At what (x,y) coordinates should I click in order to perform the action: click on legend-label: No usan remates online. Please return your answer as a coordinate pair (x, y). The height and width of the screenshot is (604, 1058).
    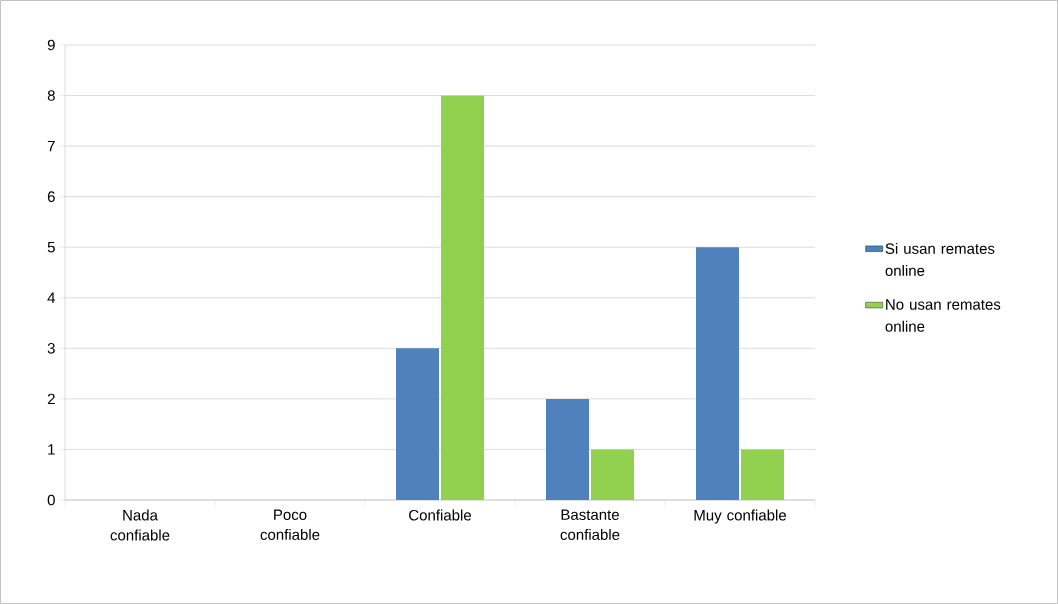
    Looking at the image, I should click on (943, 315).